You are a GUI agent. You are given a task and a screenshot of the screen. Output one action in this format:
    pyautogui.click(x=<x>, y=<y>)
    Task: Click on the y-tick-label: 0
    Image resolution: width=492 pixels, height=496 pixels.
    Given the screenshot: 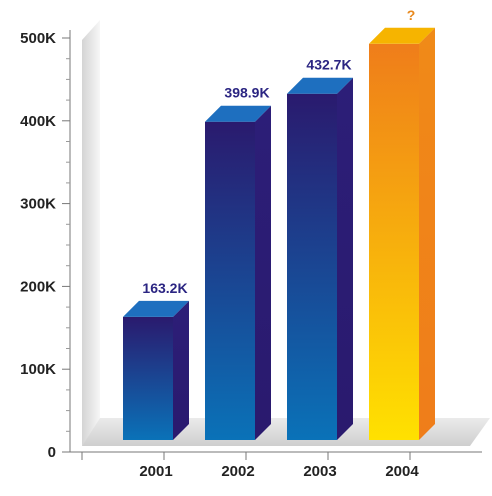 What is the action you would take?
    pyautogui.click(x=52, y=452)
    